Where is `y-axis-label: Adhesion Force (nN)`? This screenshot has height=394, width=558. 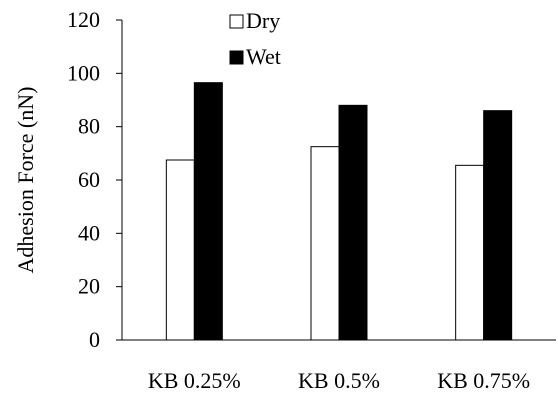
y-axis-label: Adhesion Force (nN) is located at coordinates (25, 180).